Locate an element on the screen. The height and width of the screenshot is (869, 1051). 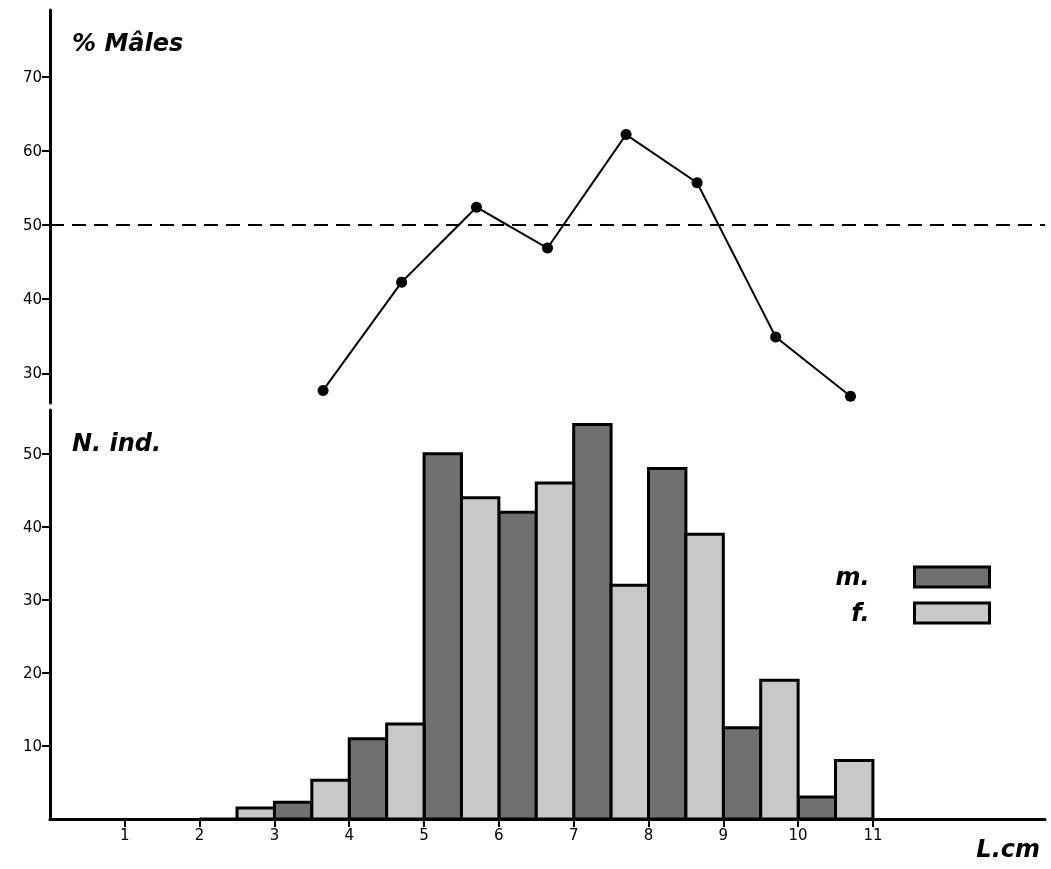
x-tick-label: 5 is located at coordinates (424, 834).